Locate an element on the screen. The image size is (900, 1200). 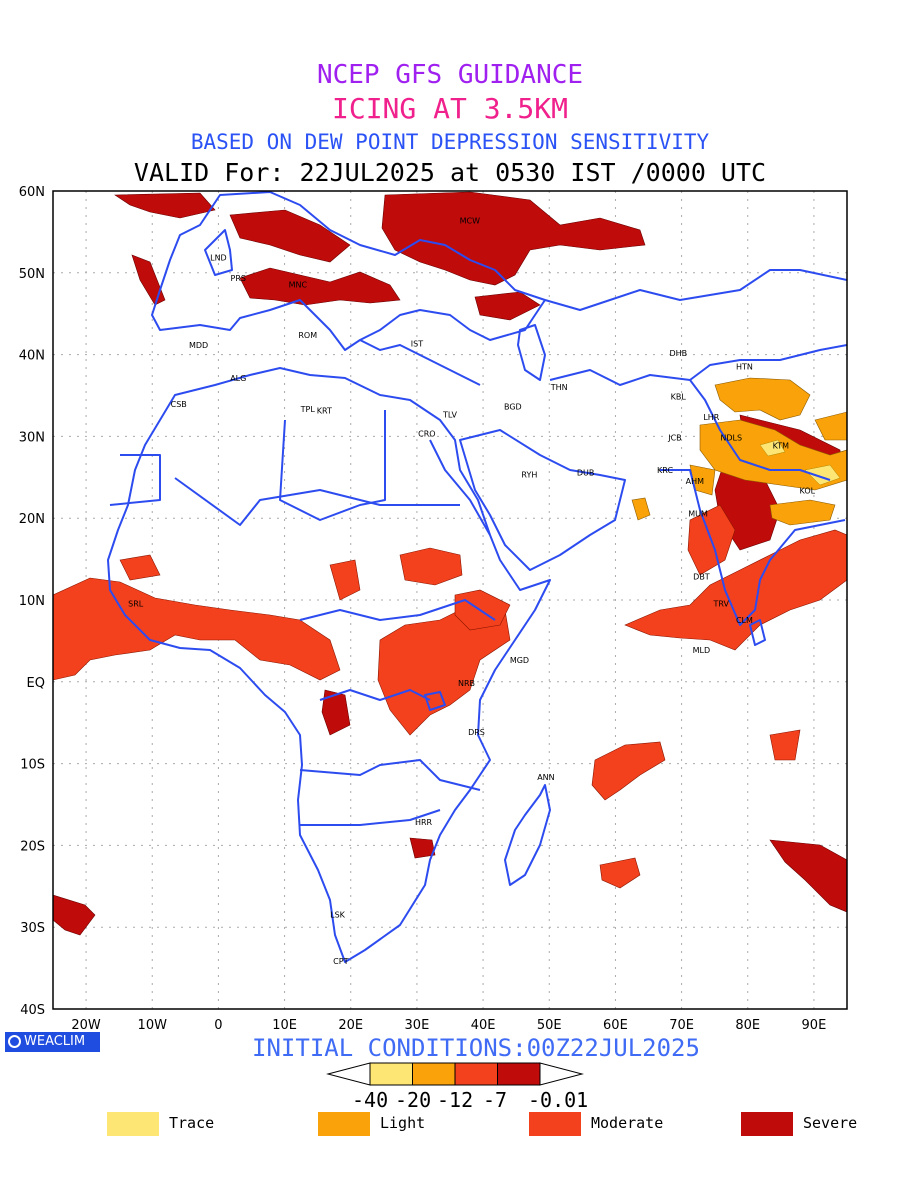
city-label: AHM is located at coordinates (695, 481).